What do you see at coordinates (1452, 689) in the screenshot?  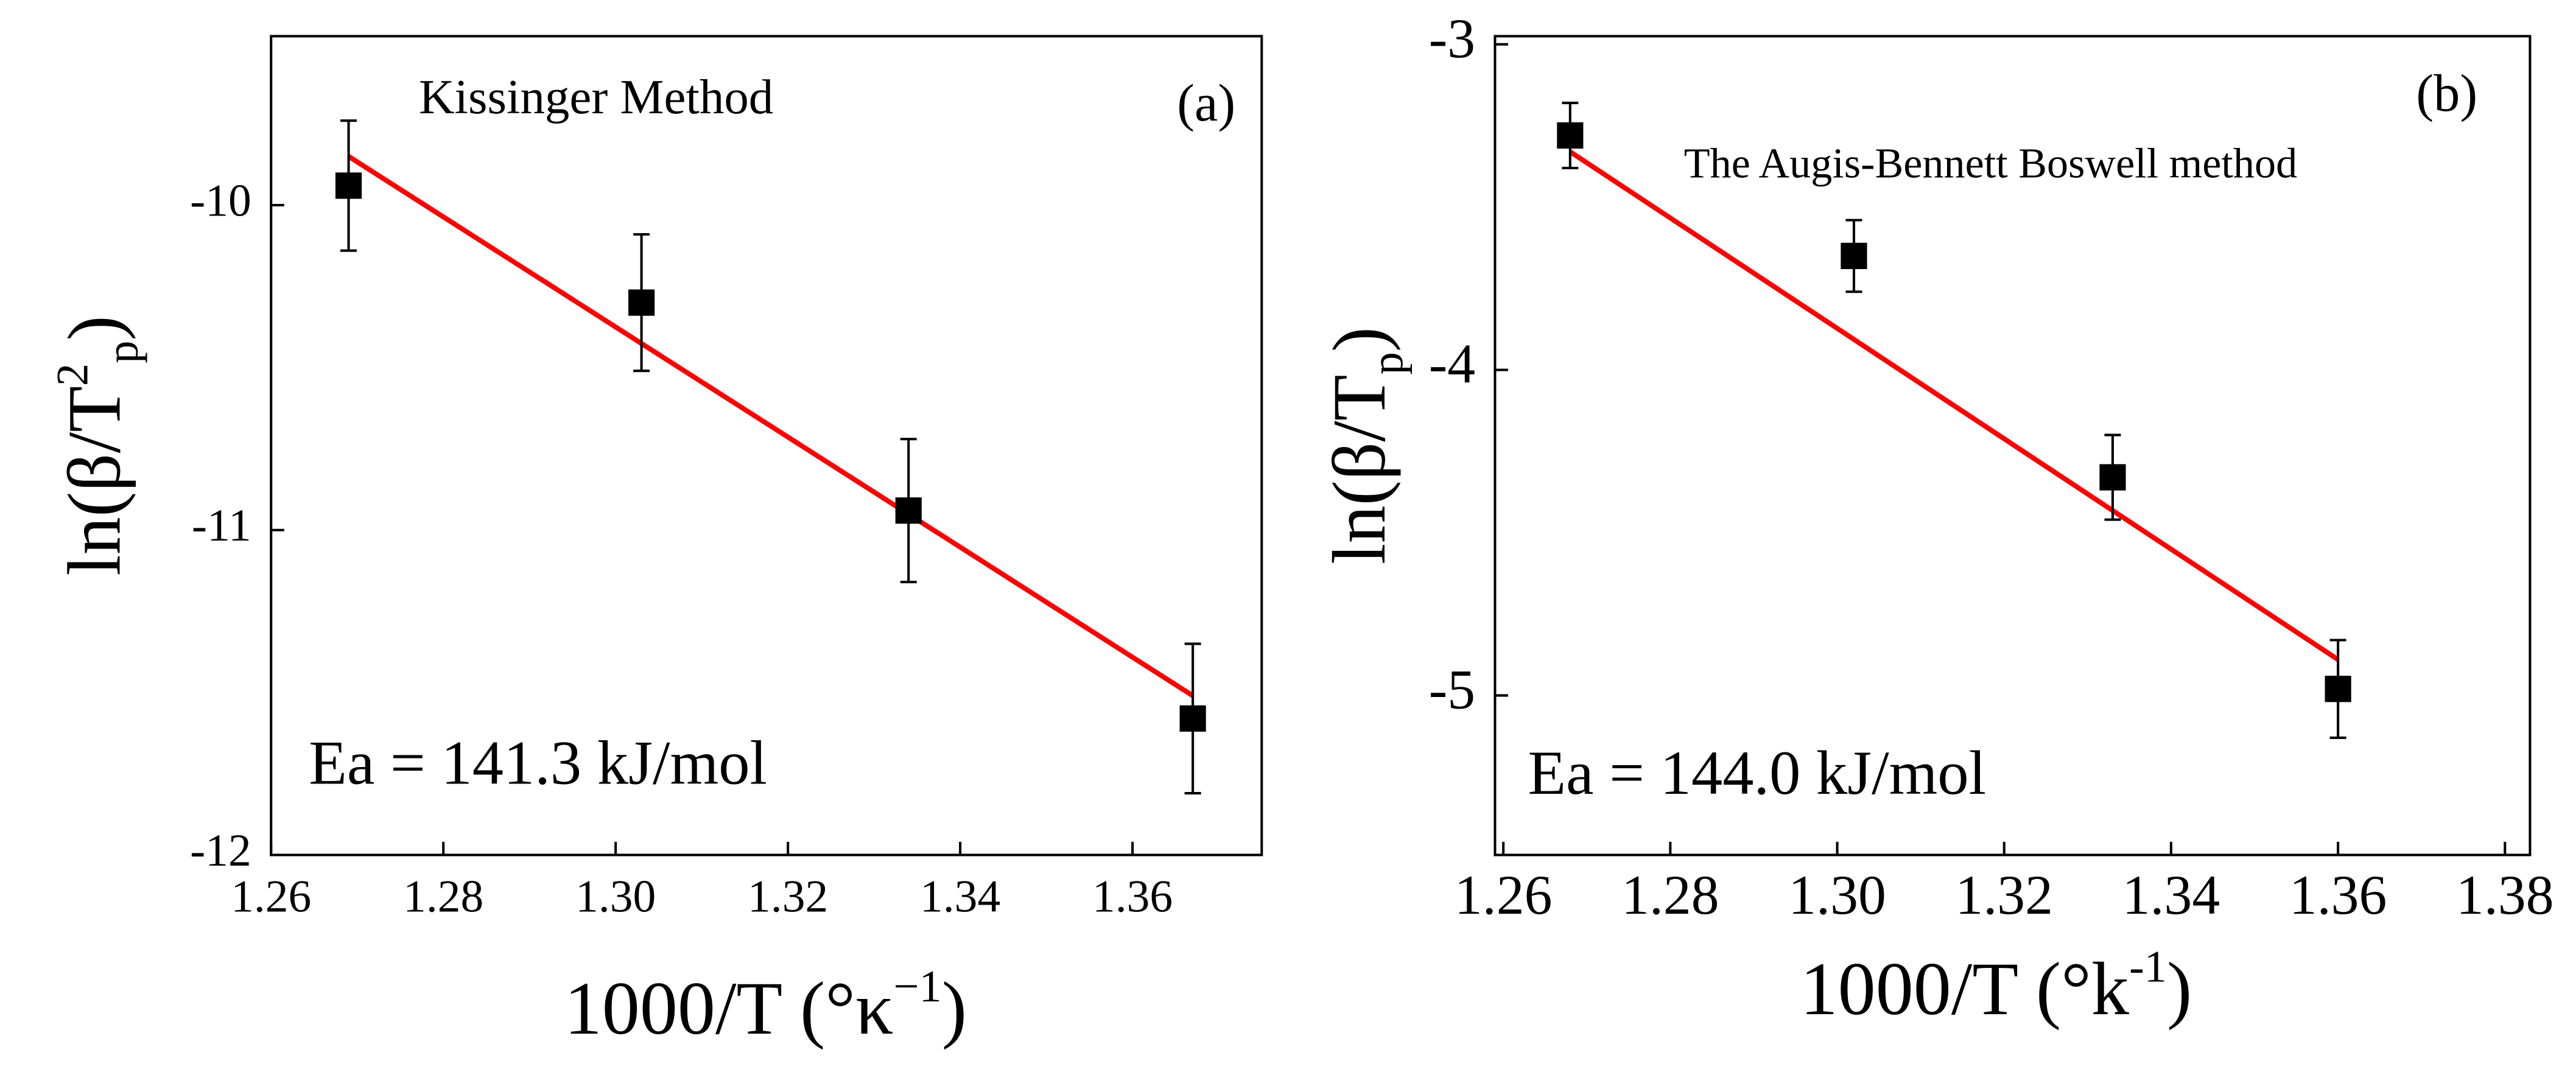 I see `y-tick-label: -5` at bounding box center [1452, 689].